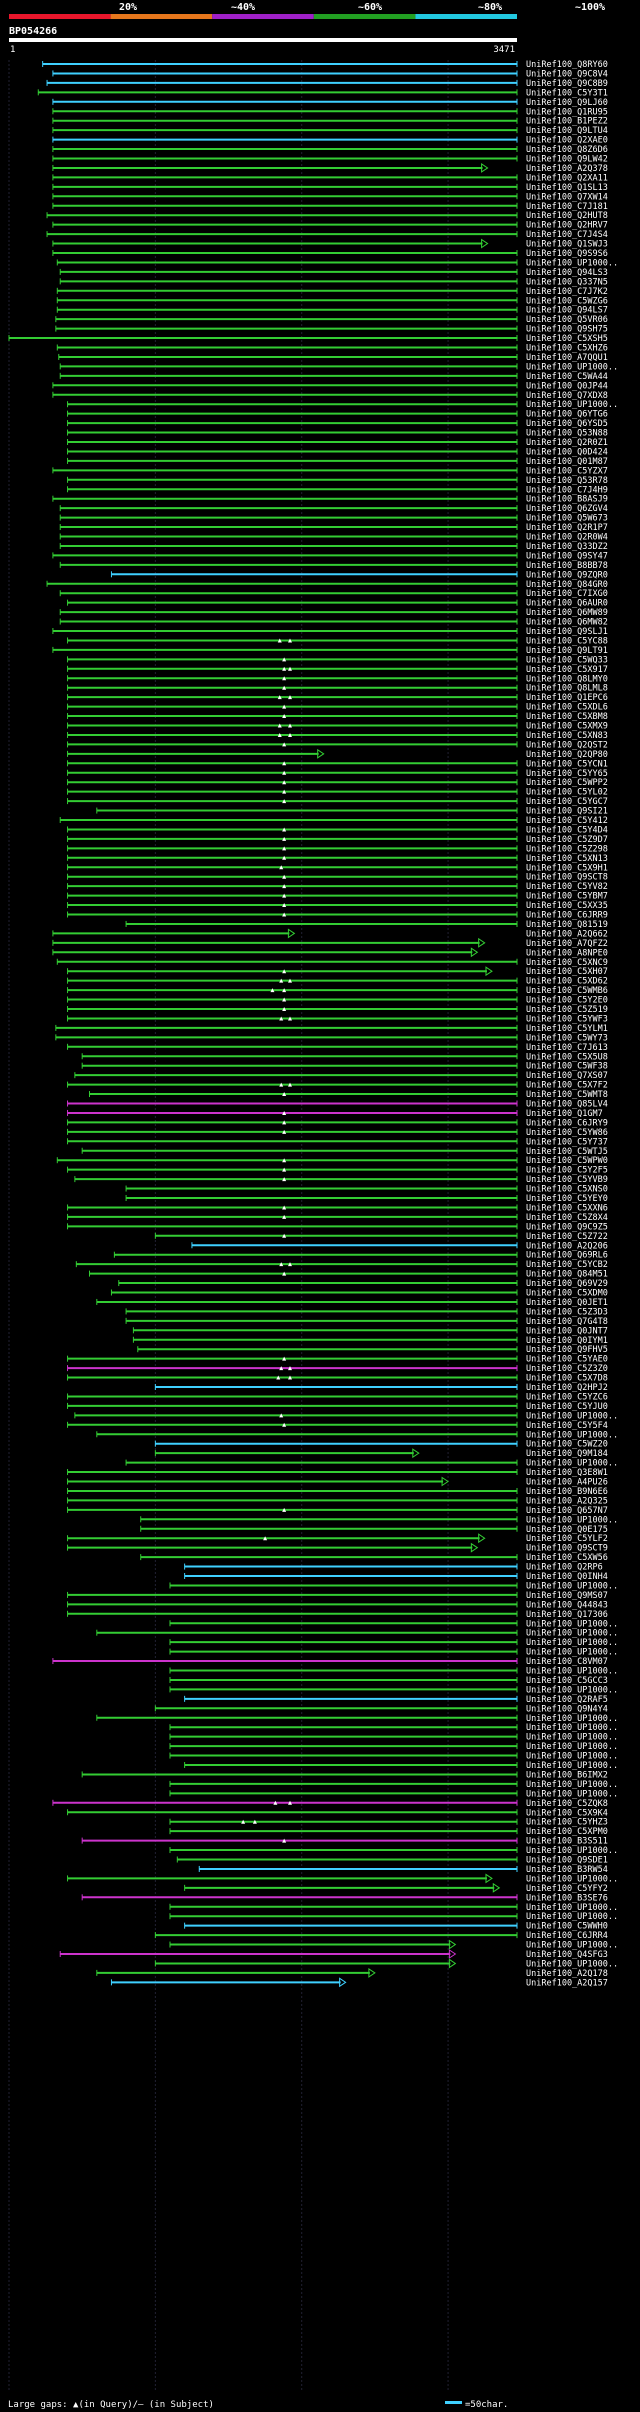  I want to click on hit-row: UniRef100_C5GCC3, so click(388, 1681).